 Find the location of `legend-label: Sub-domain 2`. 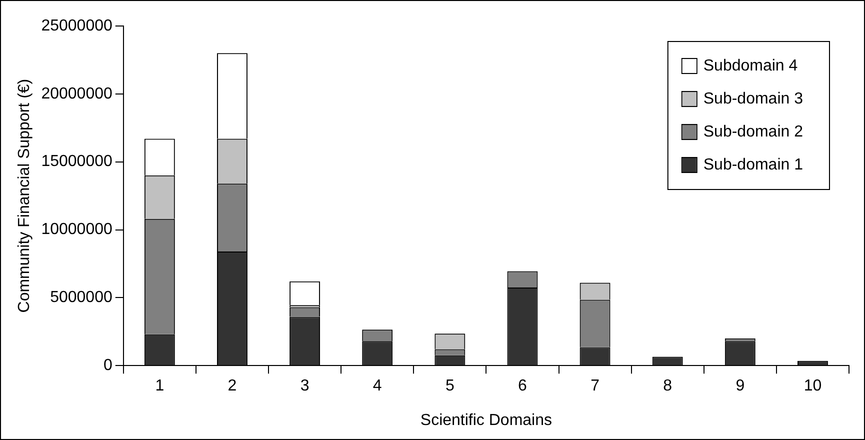

legend-label: Sub-domain 2 is located at coordinates (753, 131).